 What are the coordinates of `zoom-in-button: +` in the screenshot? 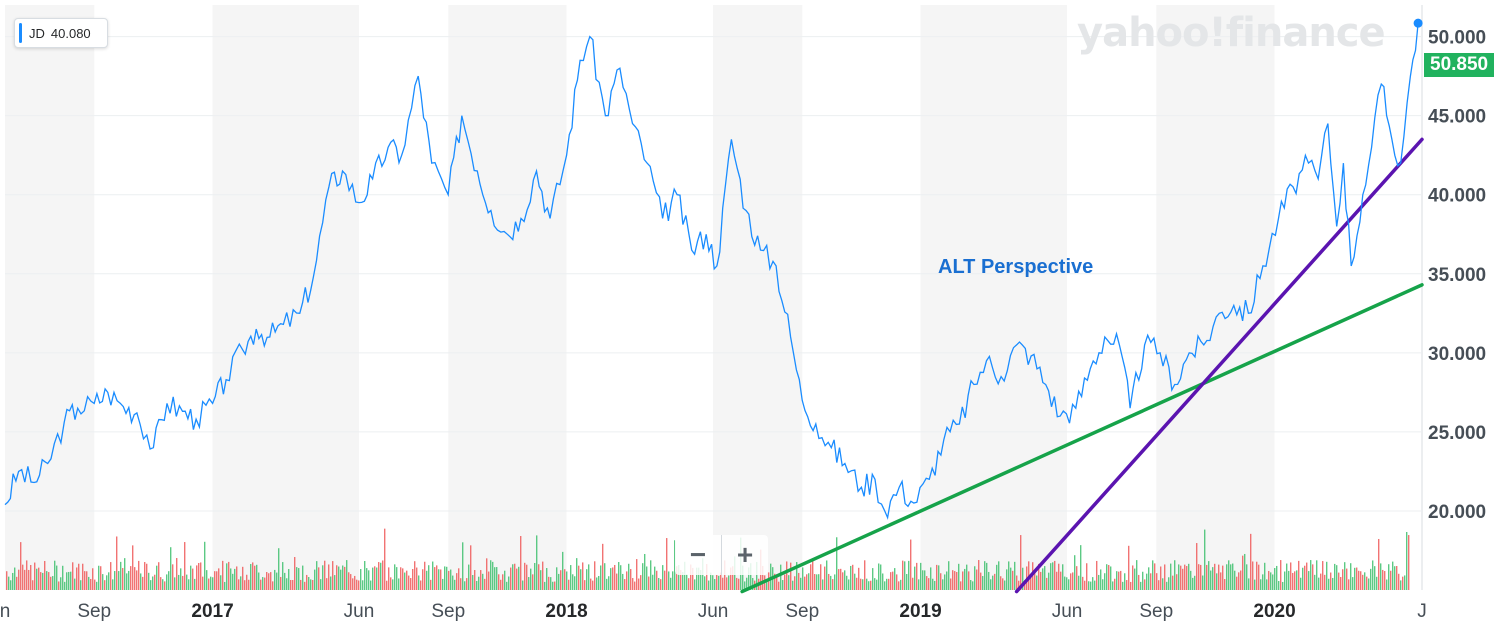 It's located at (745, 554).